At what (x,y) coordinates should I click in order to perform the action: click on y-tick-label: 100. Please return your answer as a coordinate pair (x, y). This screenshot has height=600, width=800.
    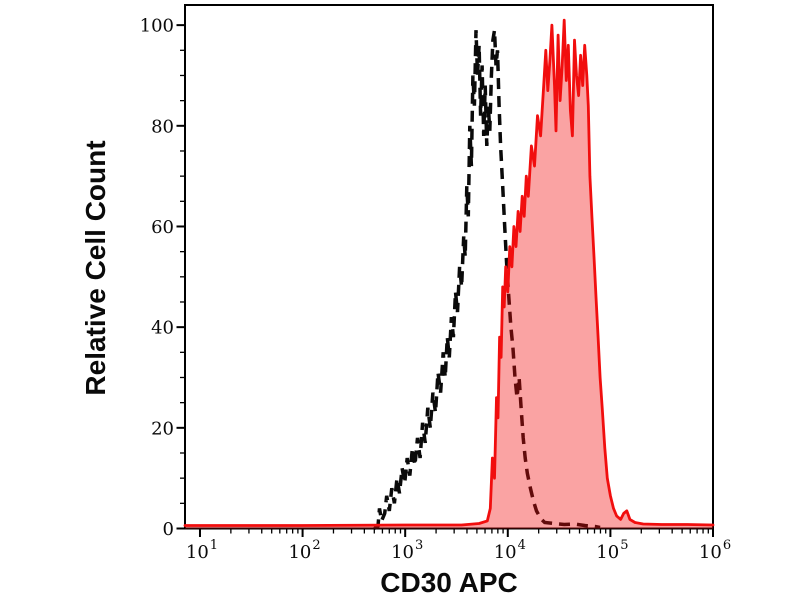
    Looking at the image, I should click on (157, 26).